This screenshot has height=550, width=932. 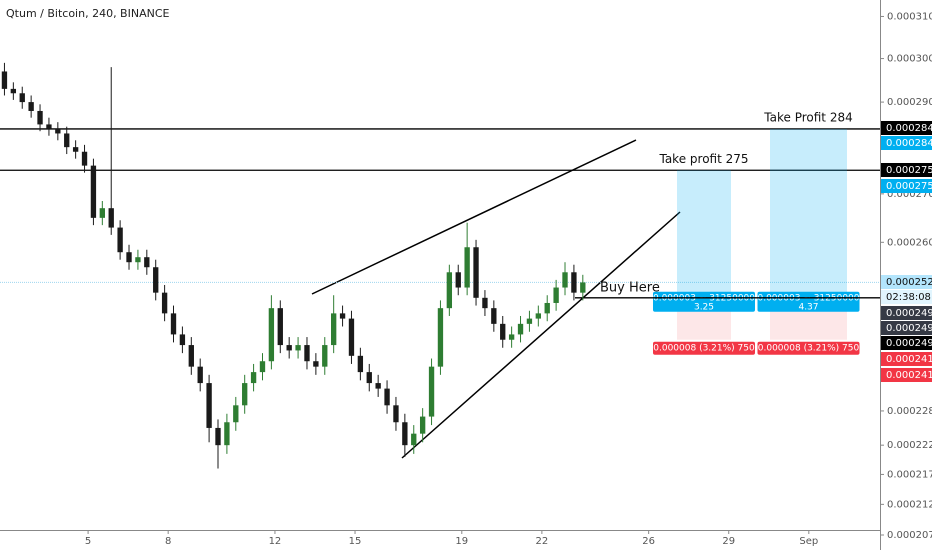 What do you see at coordinates (807, 117) in the screenshot?
I see `target-label: Take Profit 284` at bounding box center [807, 117].